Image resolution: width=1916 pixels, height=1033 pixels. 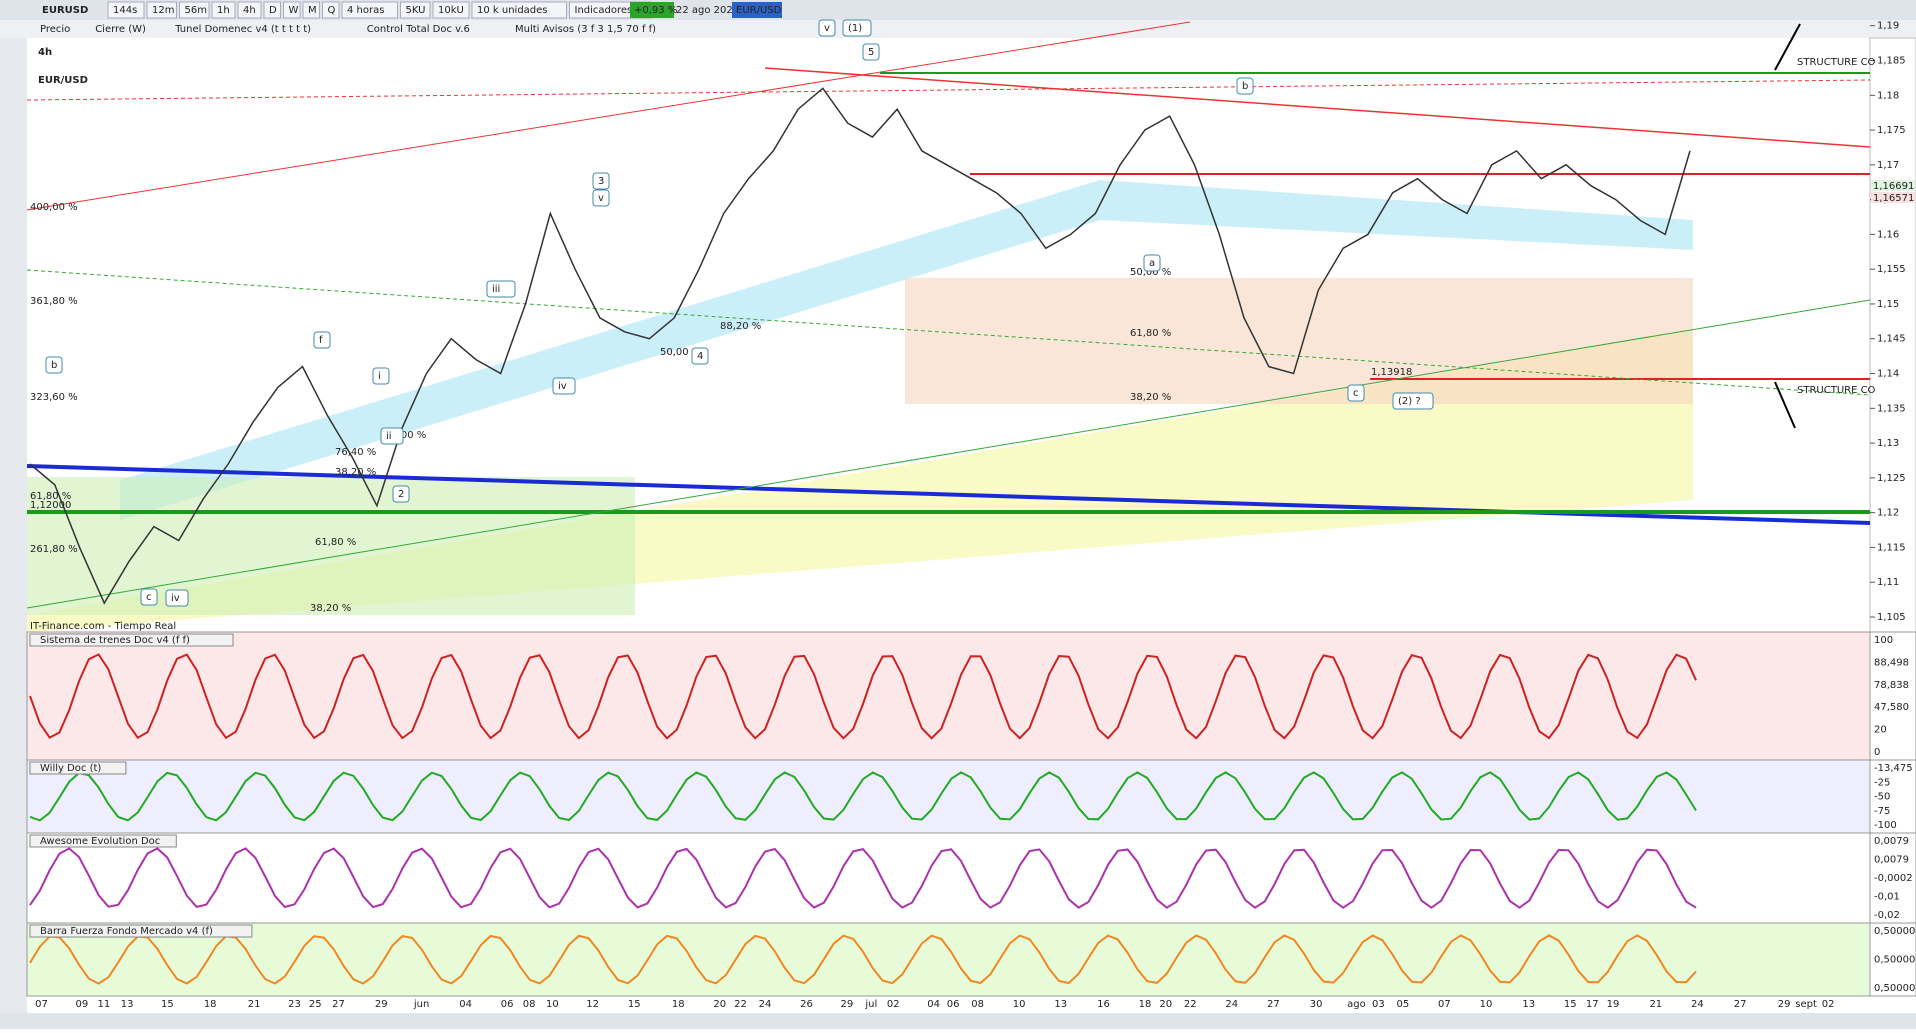 I want to click on indicator: Multi Avisos (3 f 3 1,5 70 f f), so click(x=585, y=29).